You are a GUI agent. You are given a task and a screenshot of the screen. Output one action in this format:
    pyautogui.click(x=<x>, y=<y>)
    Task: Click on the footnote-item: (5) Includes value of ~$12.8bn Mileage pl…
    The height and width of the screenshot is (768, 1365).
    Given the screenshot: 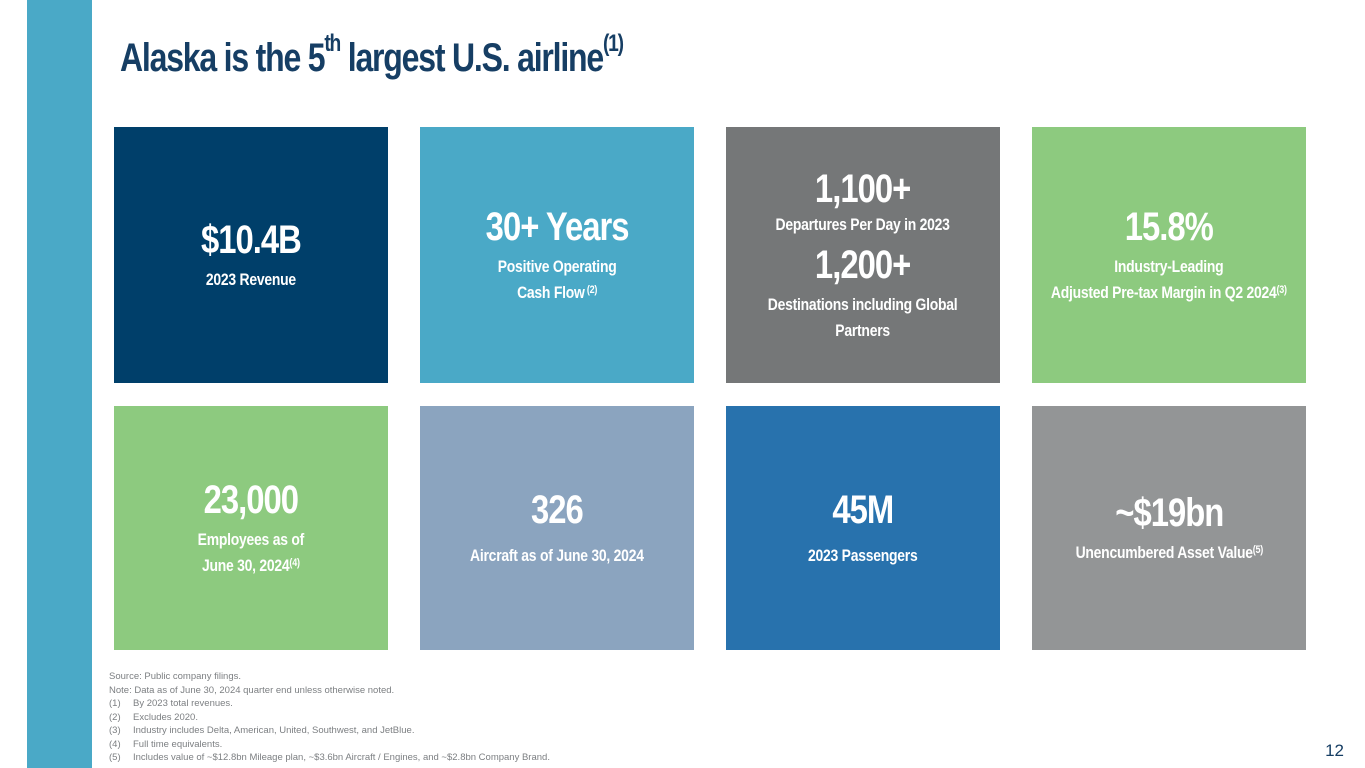 What is the action you would take?
    pyautogui.click(x=329, y=758)
    